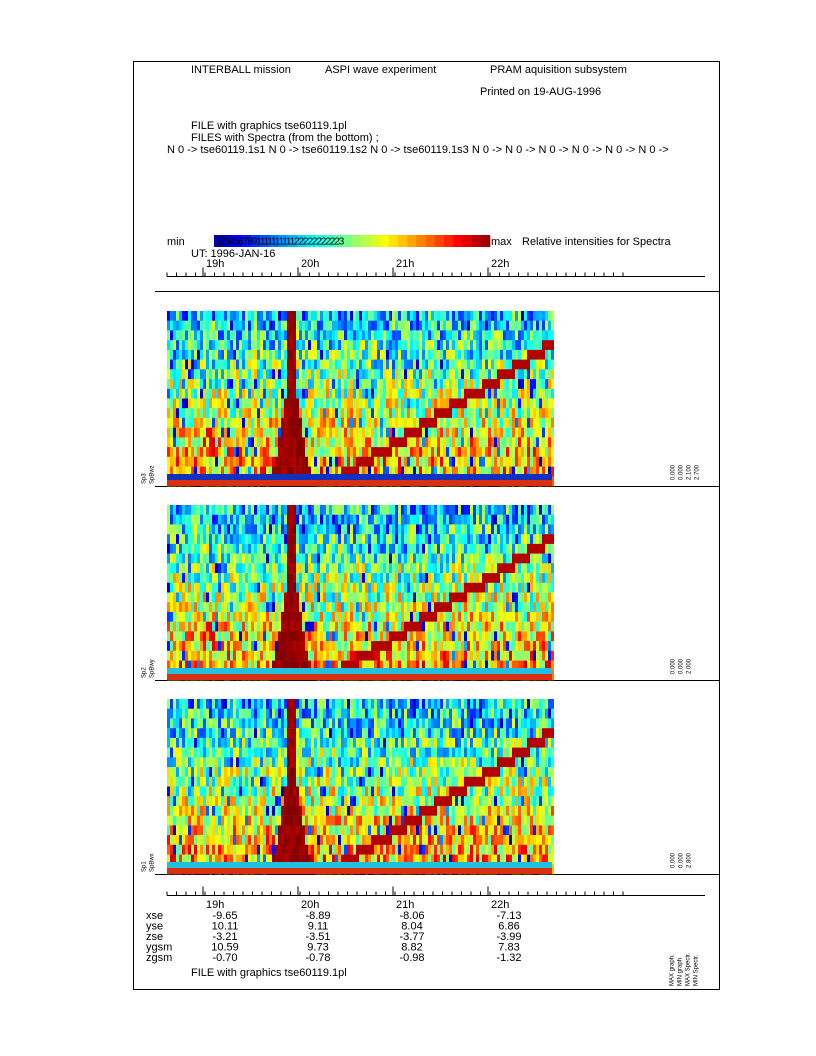  I want to click on panel-component: SpBwz, so click(153, 474).